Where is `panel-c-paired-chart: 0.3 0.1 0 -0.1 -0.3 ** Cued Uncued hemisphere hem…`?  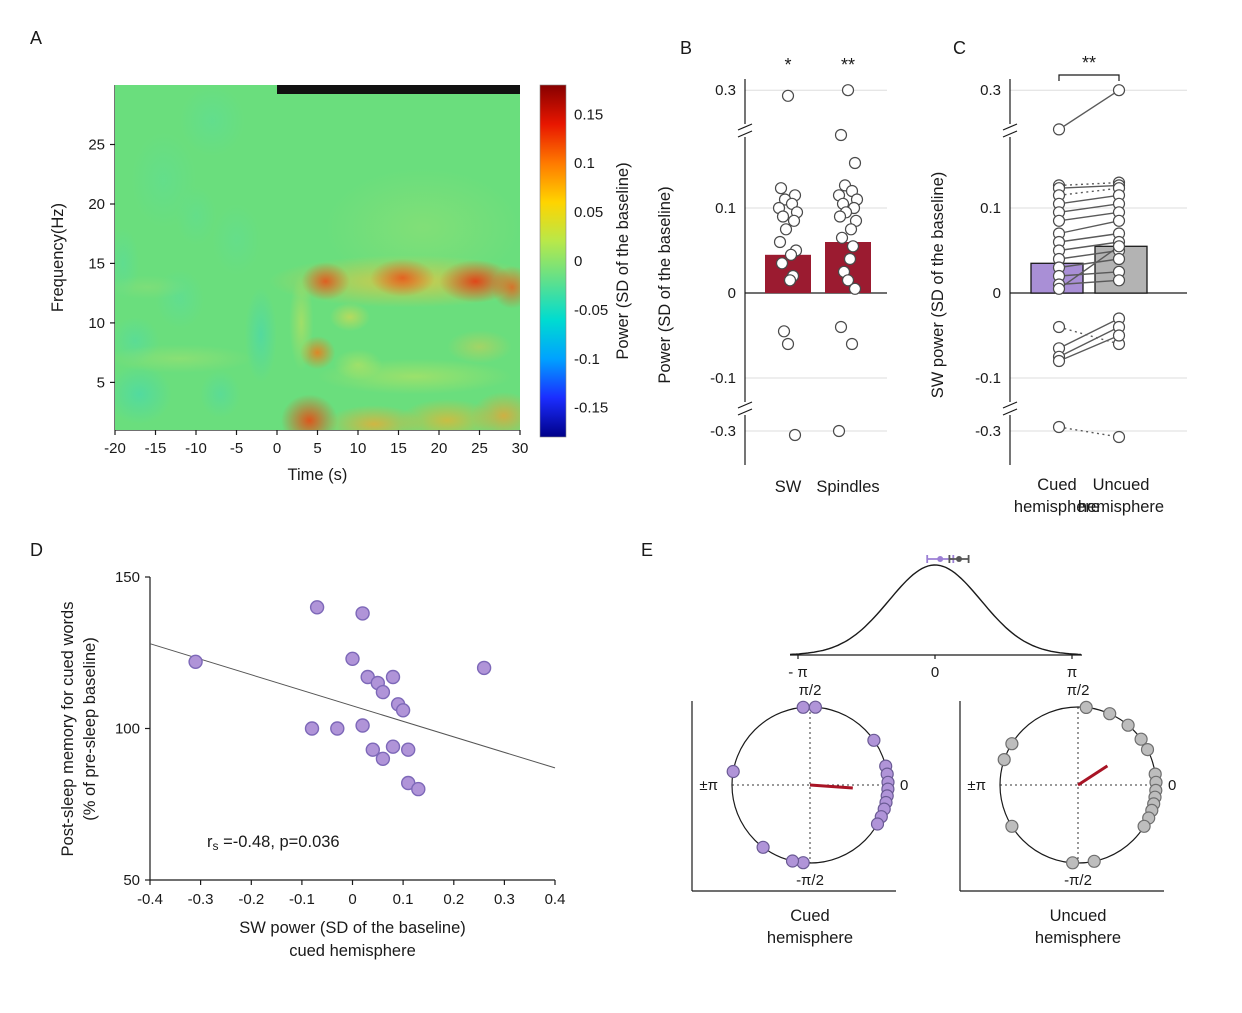
panel-c-paired-chart: 0.3 0.1 0 -0.1 -0.3 ** Cued Uncued hemisphere hem… is located at coordinates (1080, 300).